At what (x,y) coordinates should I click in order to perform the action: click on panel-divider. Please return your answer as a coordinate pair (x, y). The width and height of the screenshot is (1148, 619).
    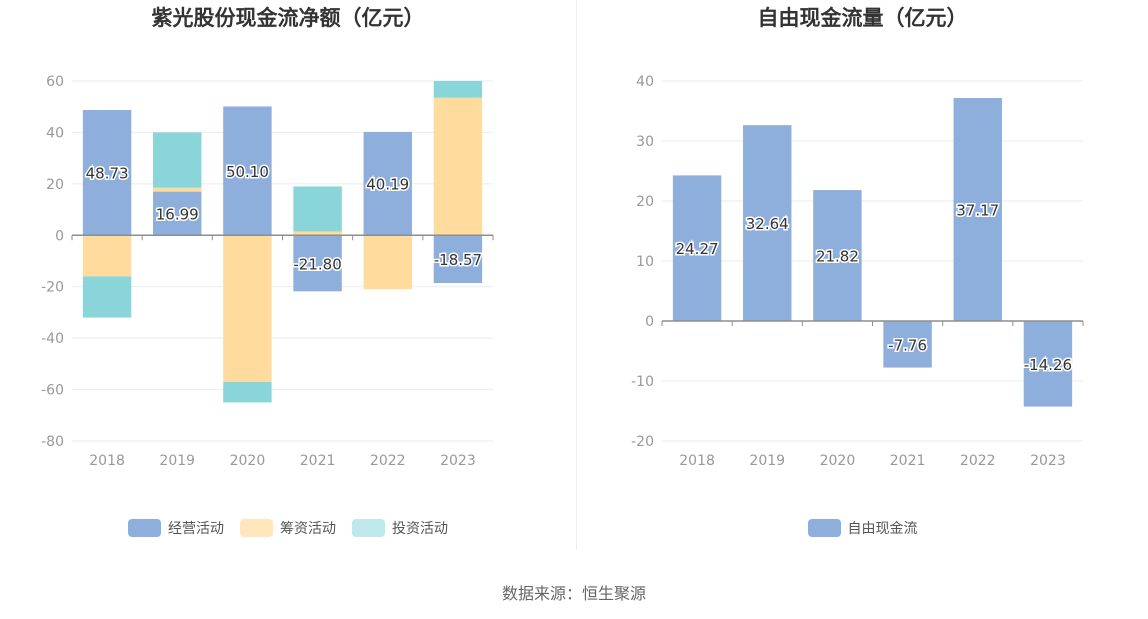
    Looking at the image, I should click on (576, 275).